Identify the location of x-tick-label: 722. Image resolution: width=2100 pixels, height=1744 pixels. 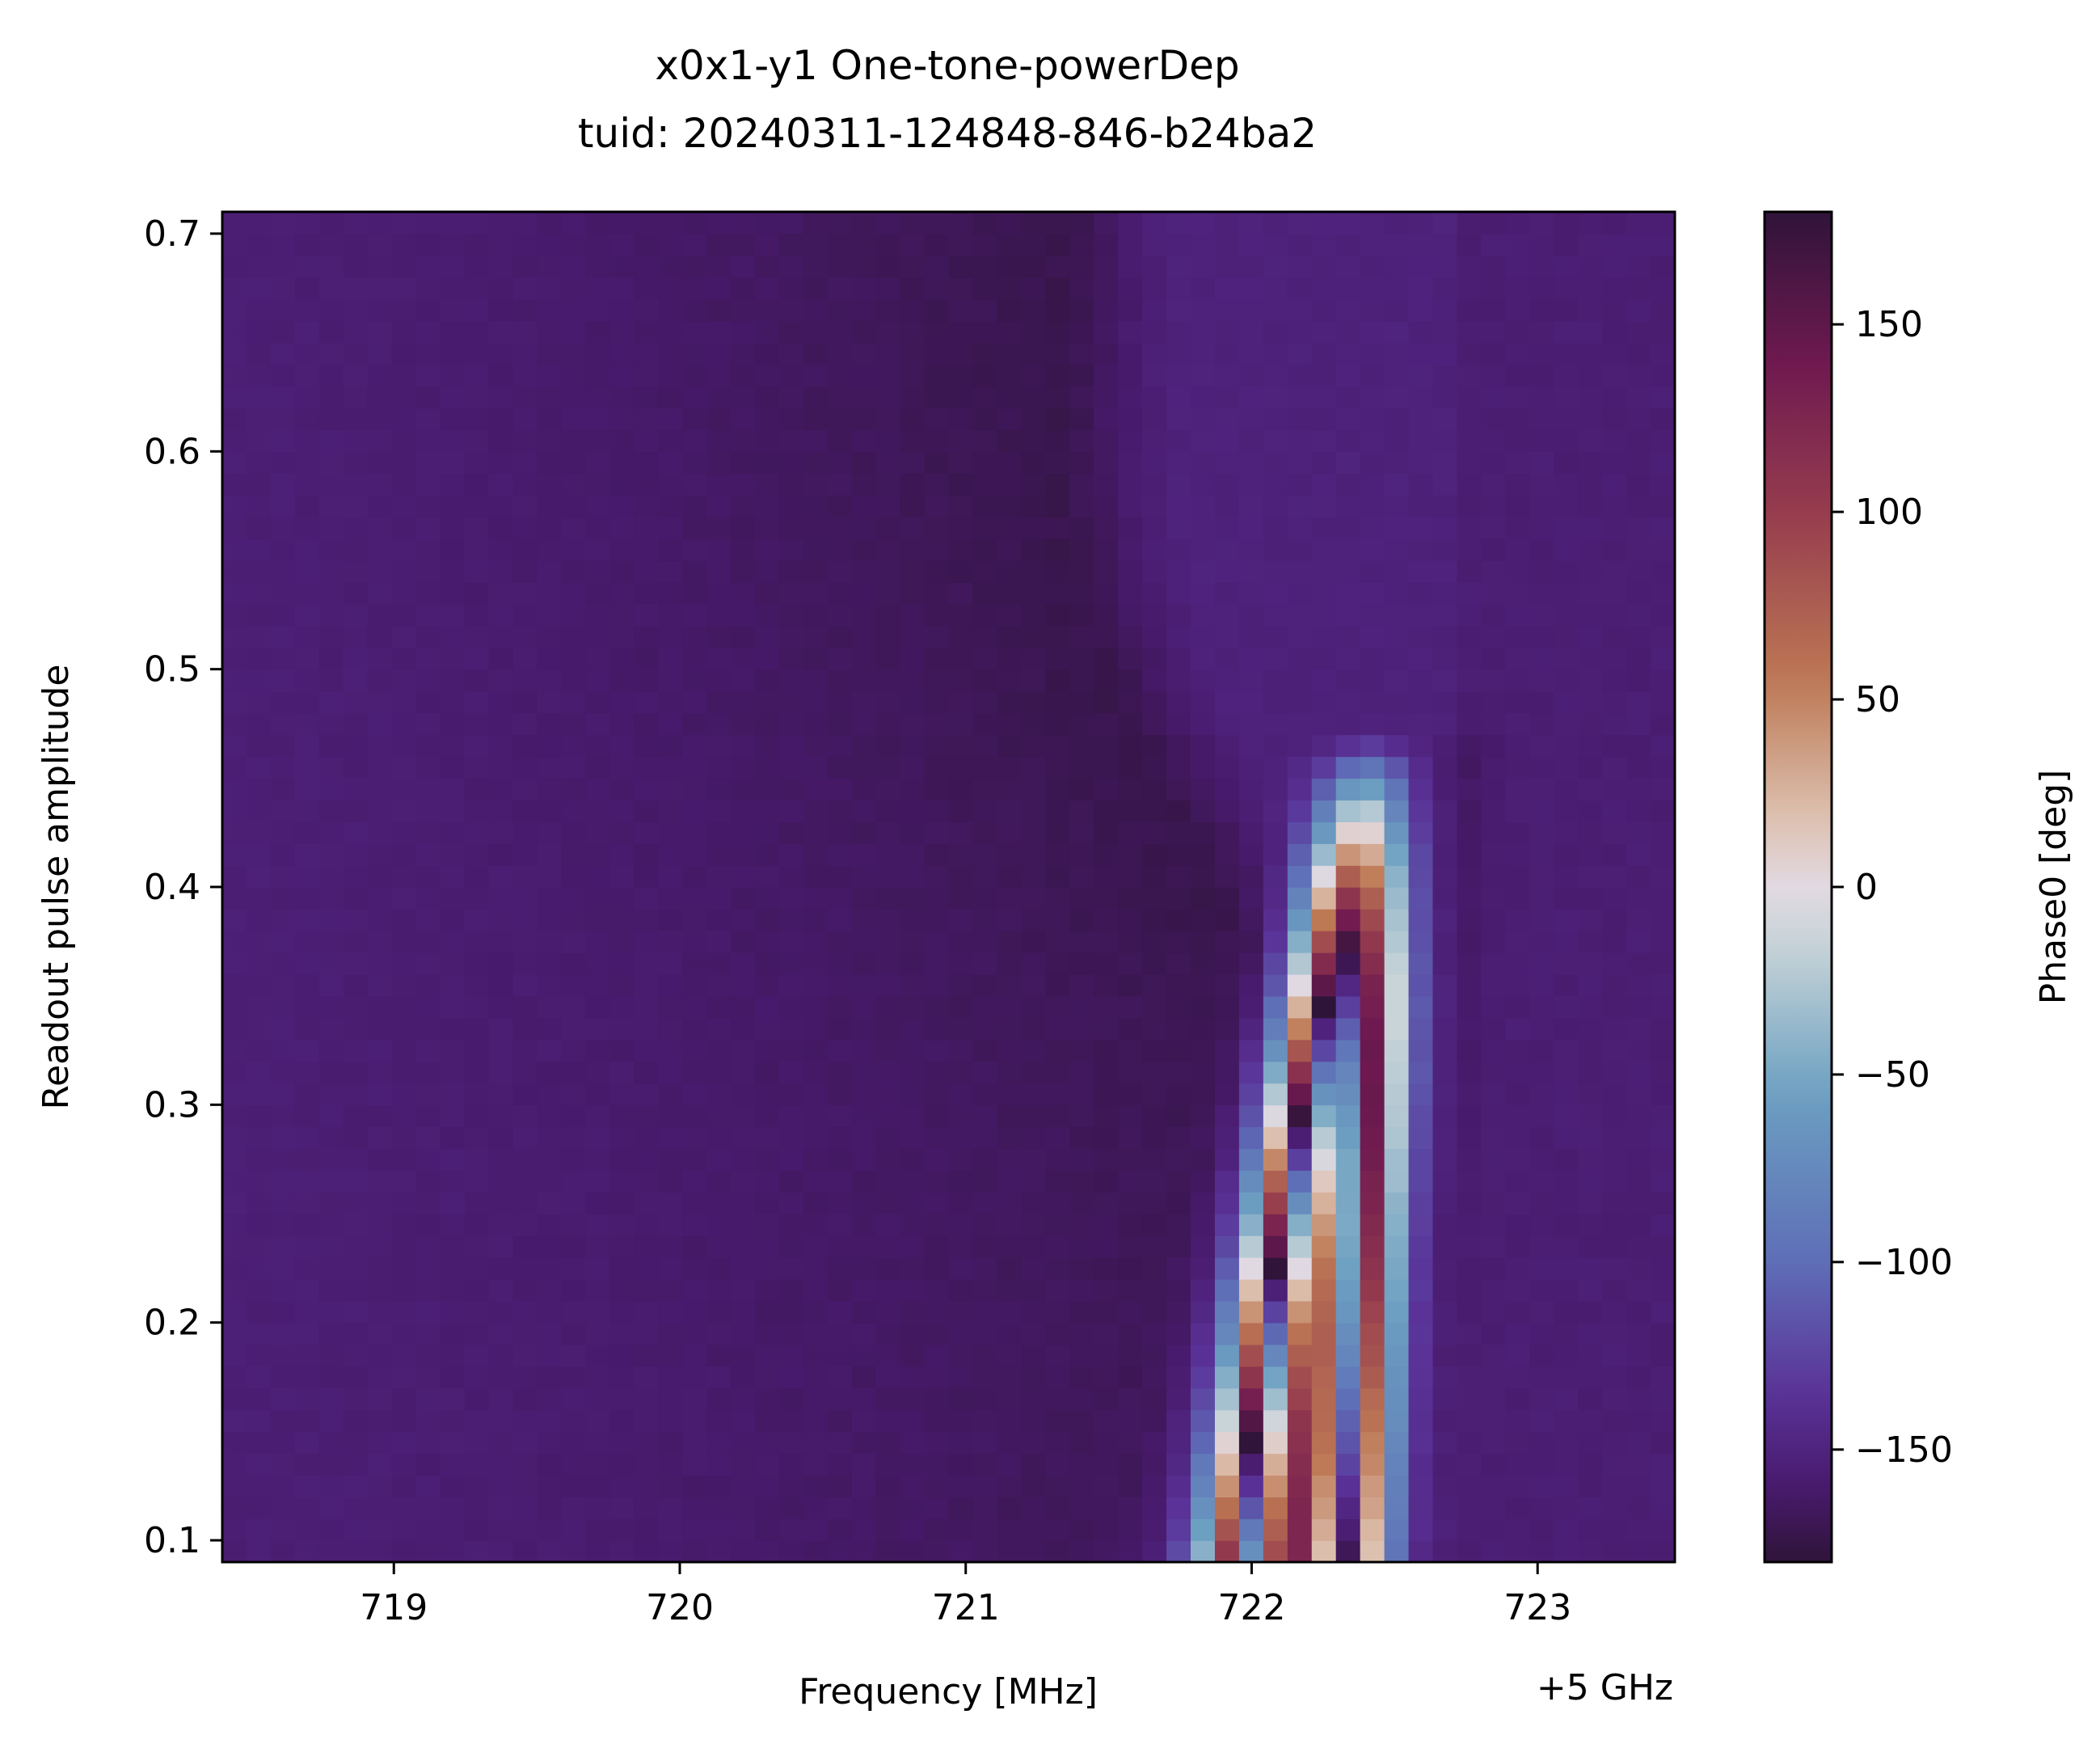
(1251, 1608).